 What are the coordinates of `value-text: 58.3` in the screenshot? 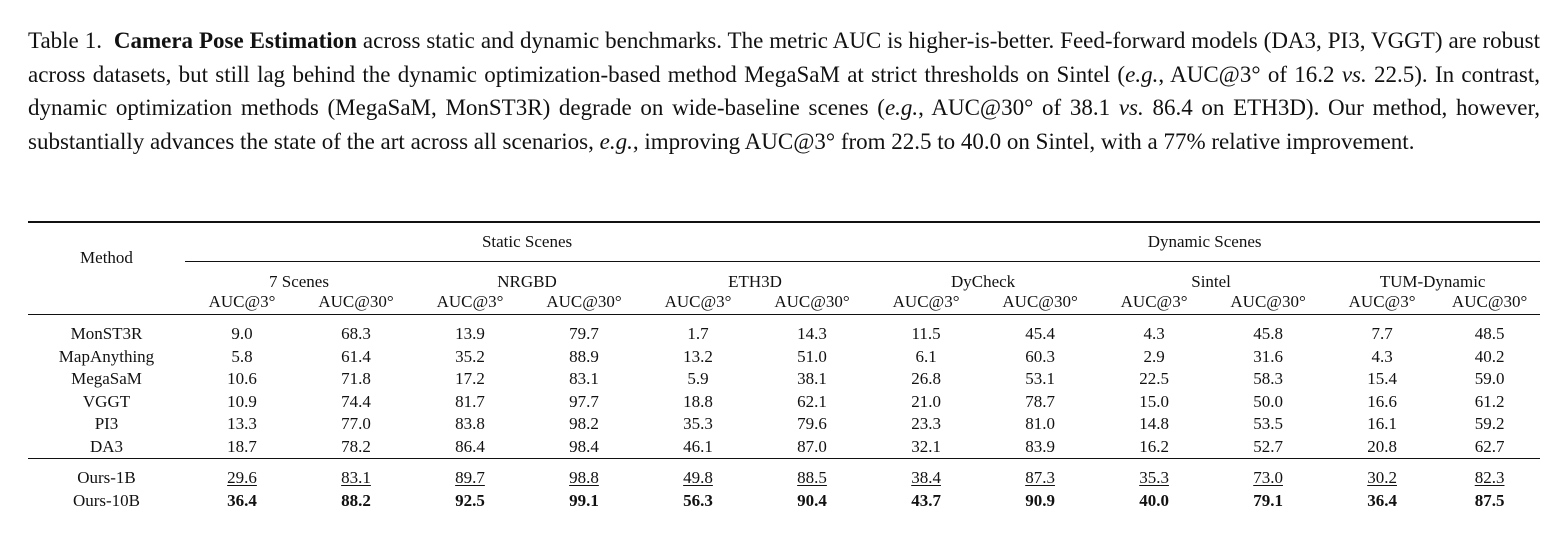 It's located at (1268, 378).